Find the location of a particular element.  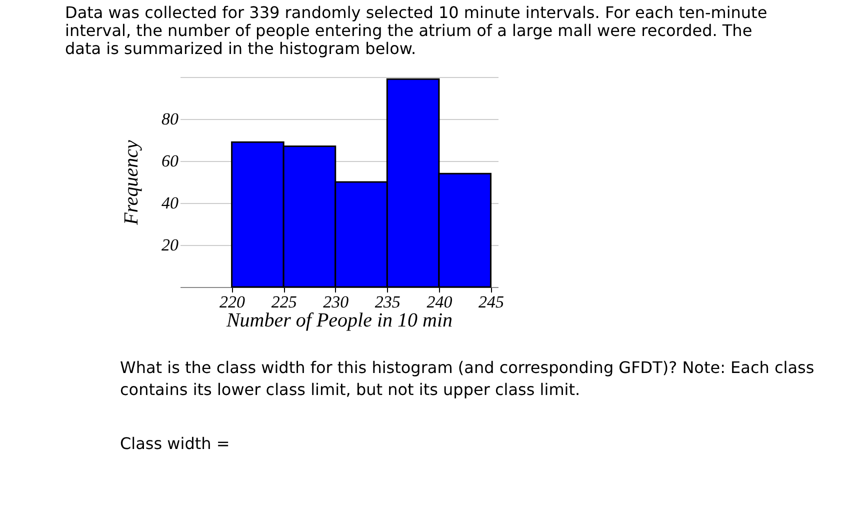

y-axis-title: Frequency is located at coordinates (131, 183).